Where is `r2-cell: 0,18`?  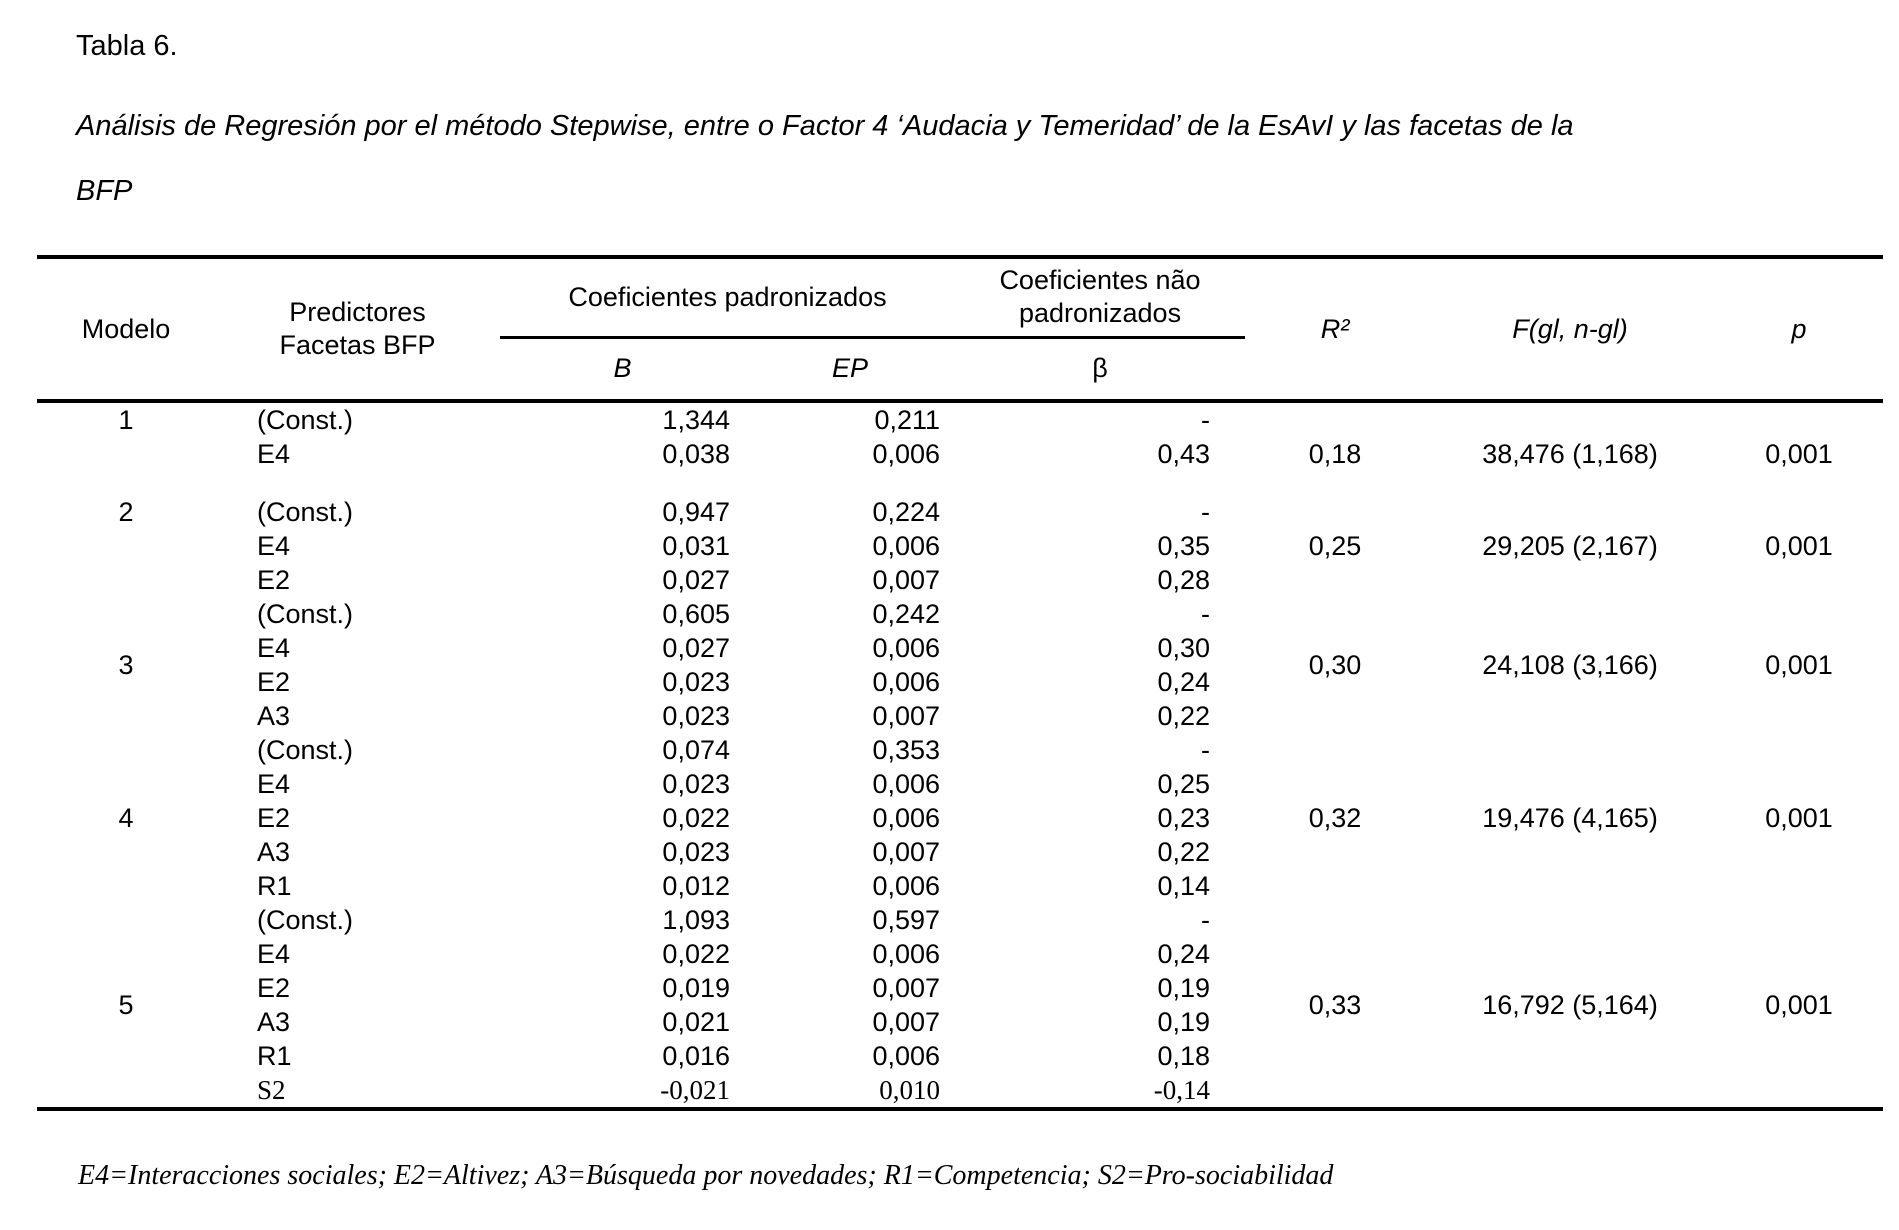 r2-cell: 0,18 is located at coordinates (1335, 454).